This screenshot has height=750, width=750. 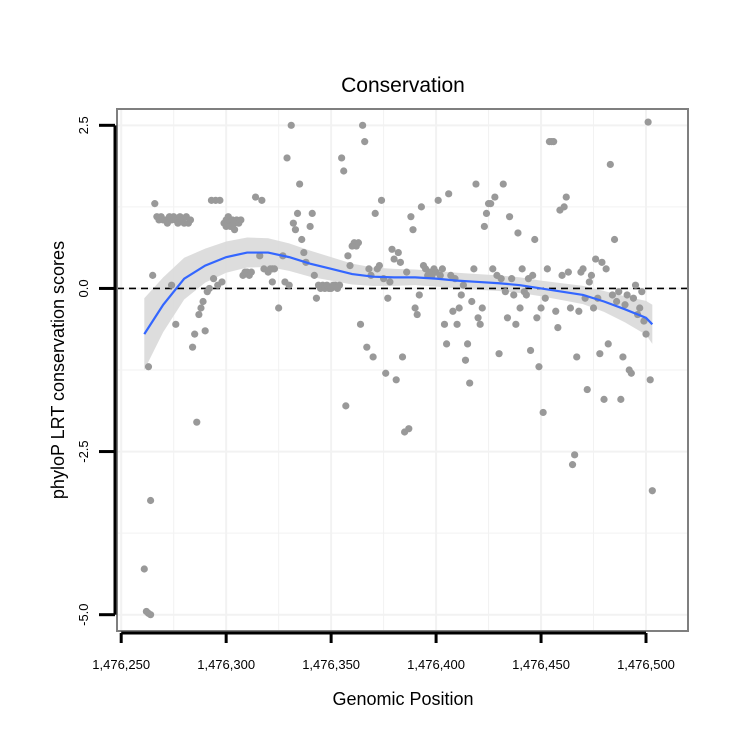 I want to click on y-tick-label: -5.0, so click(x=83, y=614).